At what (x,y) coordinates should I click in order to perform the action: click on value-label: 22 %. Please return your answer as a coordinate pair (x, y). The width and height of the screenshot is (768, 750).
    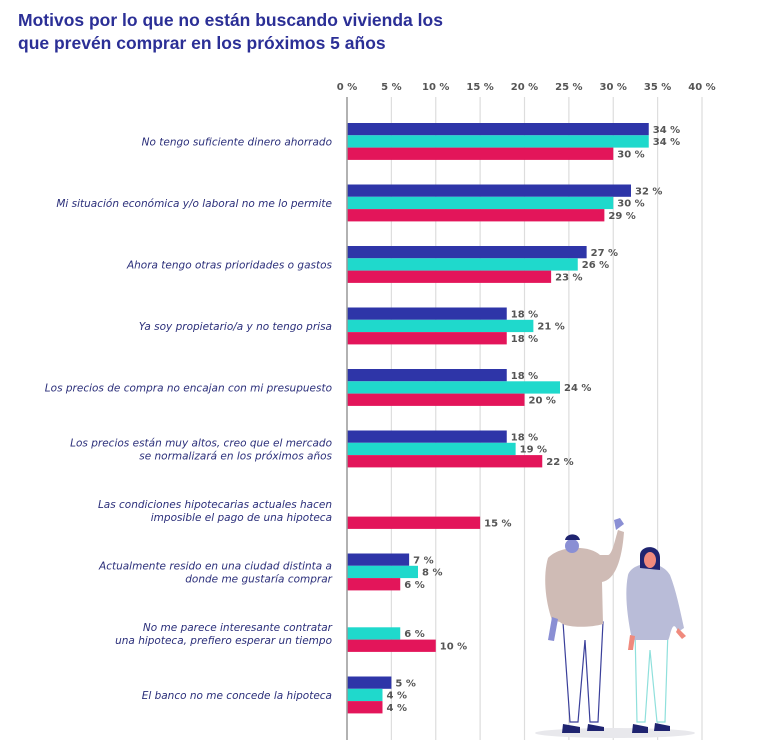
    Looking at the image, I should click on (559, 462).